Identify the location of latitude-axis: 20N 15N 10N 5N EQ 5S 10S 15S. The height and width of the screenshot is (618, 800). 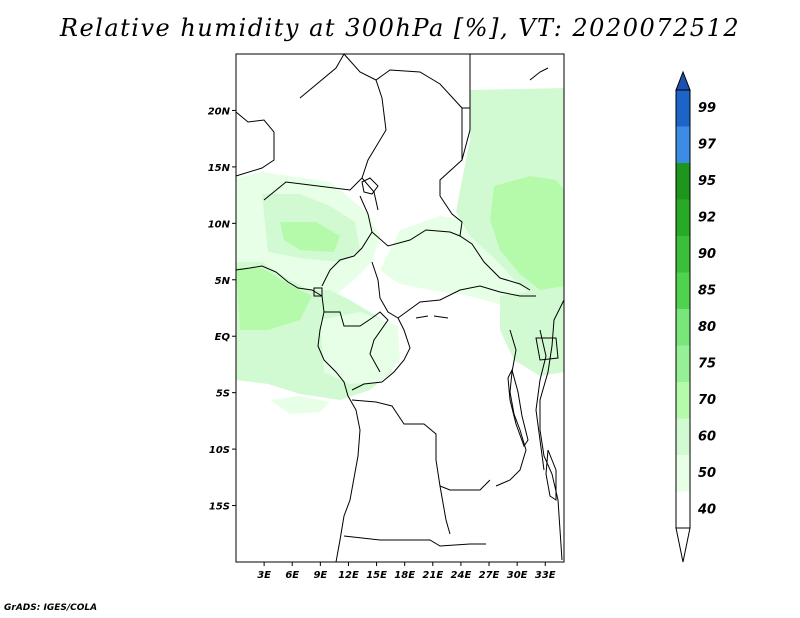
(222, 309).